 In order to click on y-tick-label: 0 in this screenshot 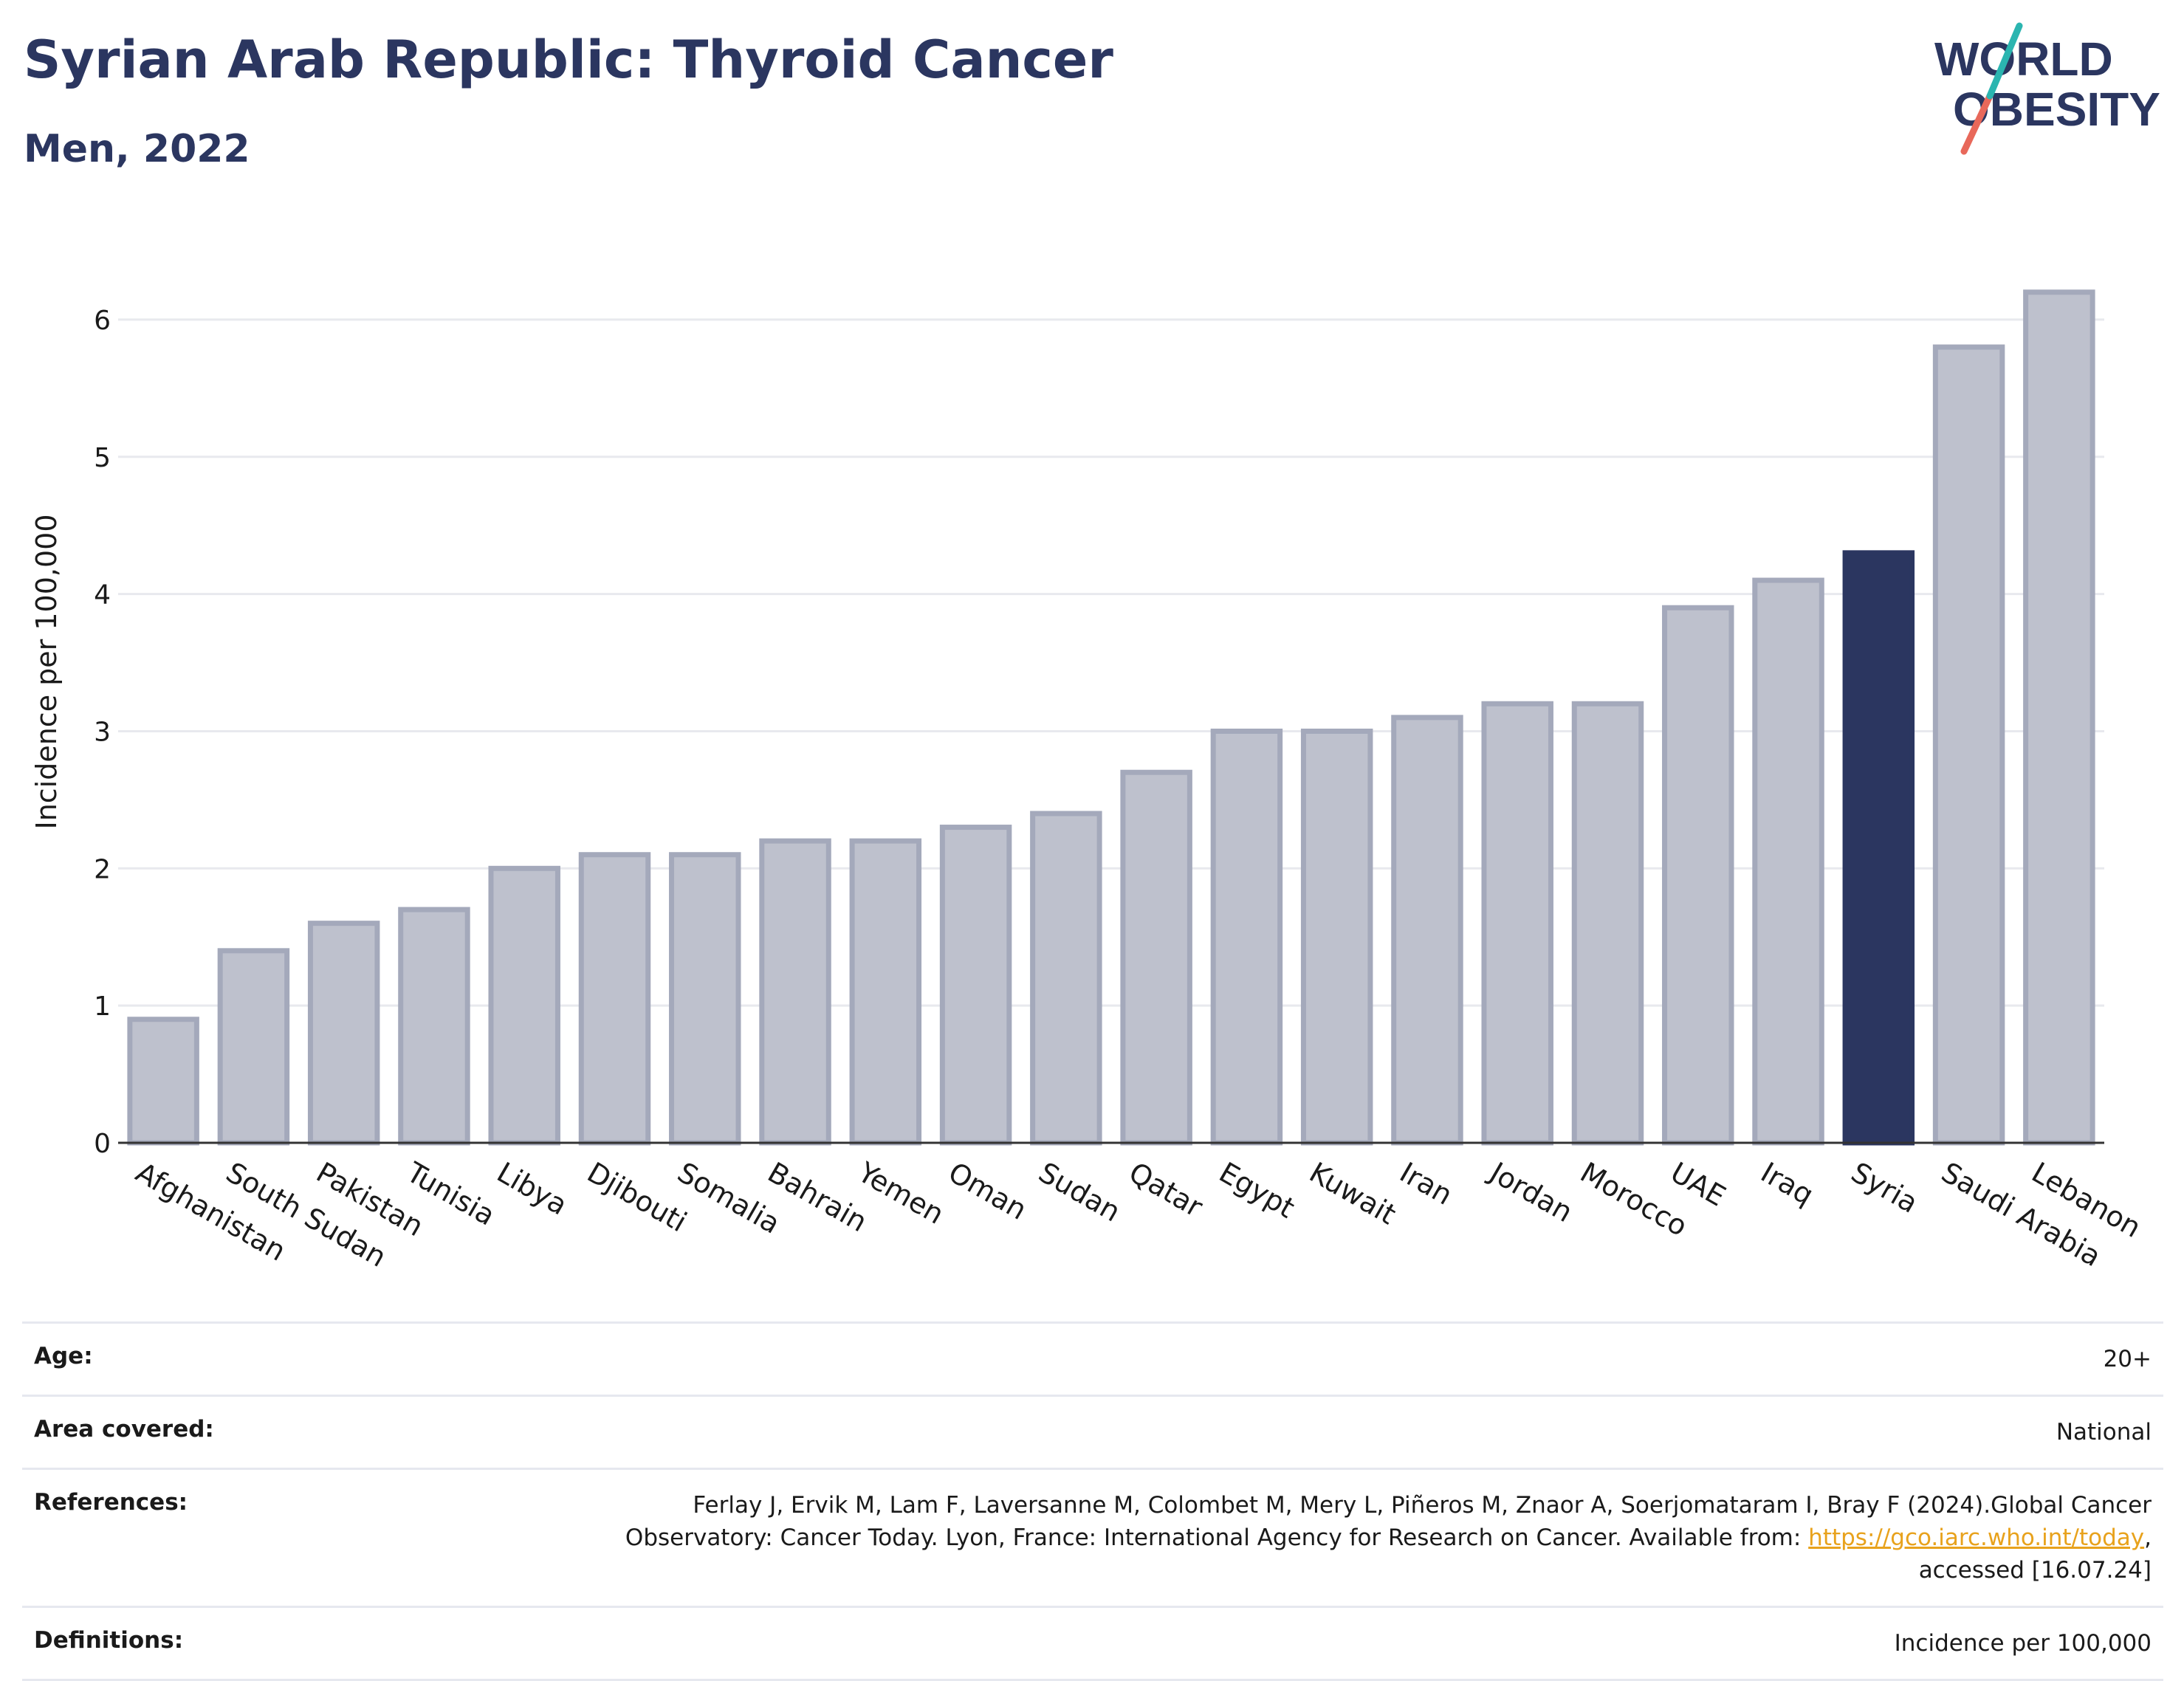, I will do `click(103, 1144)`.